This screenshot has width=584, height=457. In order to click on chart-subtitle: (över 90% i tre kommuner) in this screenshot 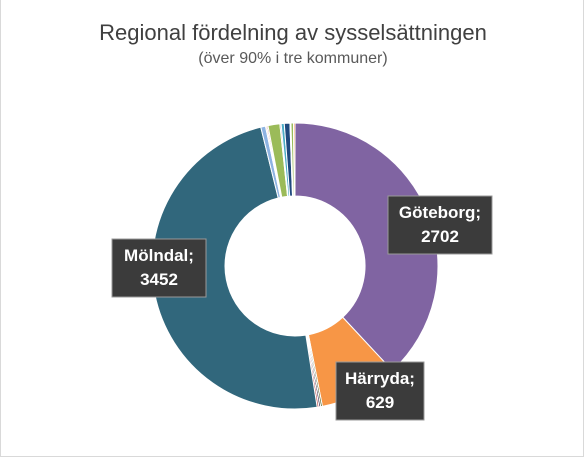, I will do `click(293, 58)`.